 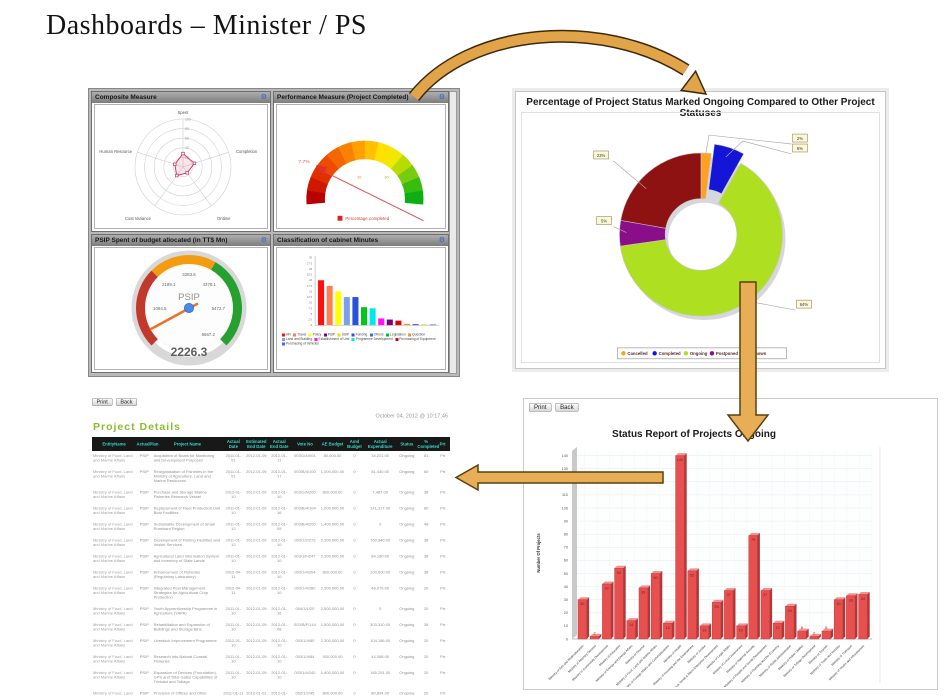 I want to click on cell: 2012-04-11, so click(x=233, y=574).